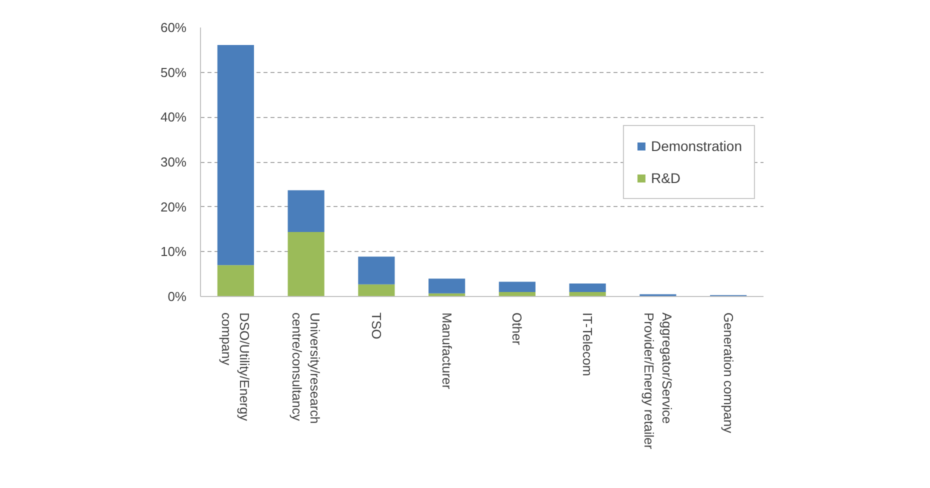 This screenshot has height=488, width=930. Describe the element at coordinates (657, 381) in the screenshot. I see `x-tick-label: Aggregator/Service Provider/Energy retailer` at that location.